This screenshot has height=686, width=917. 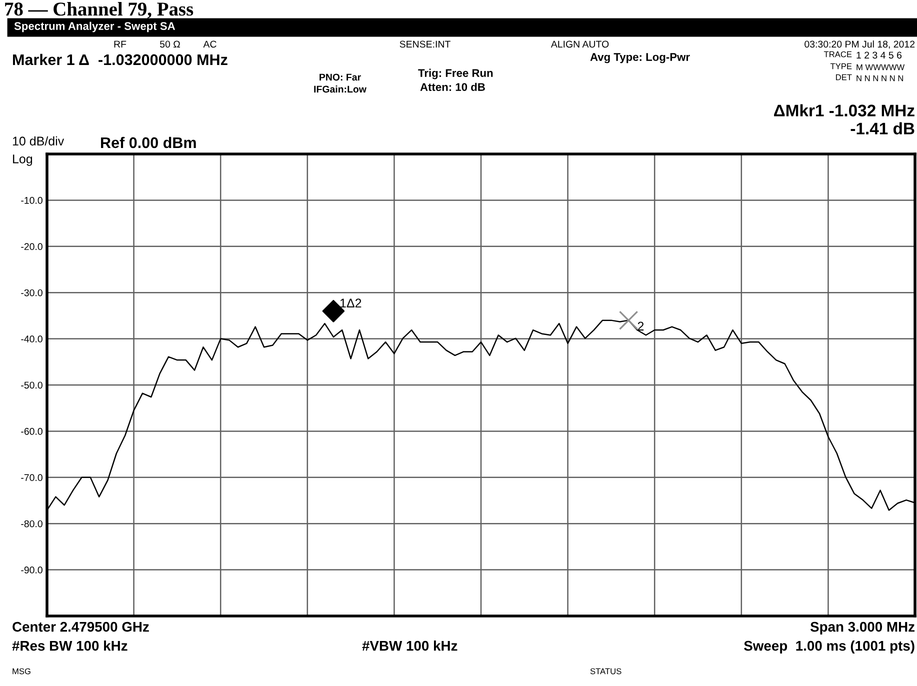 I want to click on y-tick-label: -10.0, so click(x=31, y=200).